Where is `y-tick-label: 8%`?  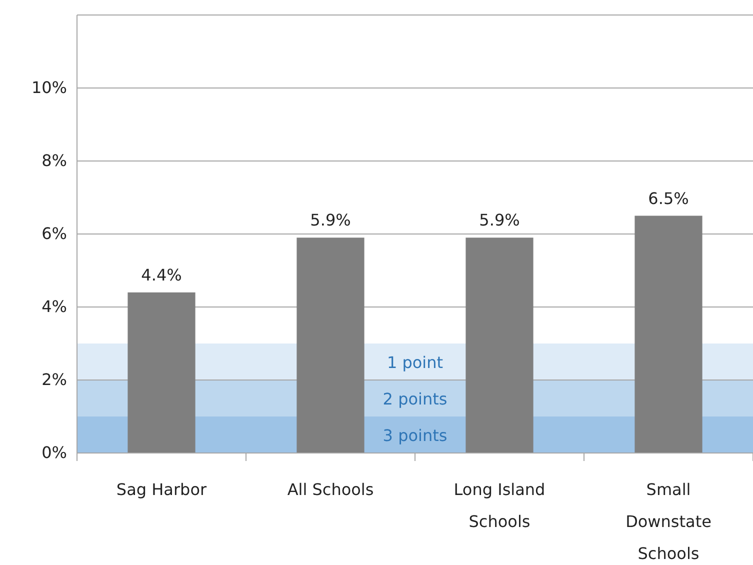 y-tick-label: 8% is located at coordinates (54, 160).